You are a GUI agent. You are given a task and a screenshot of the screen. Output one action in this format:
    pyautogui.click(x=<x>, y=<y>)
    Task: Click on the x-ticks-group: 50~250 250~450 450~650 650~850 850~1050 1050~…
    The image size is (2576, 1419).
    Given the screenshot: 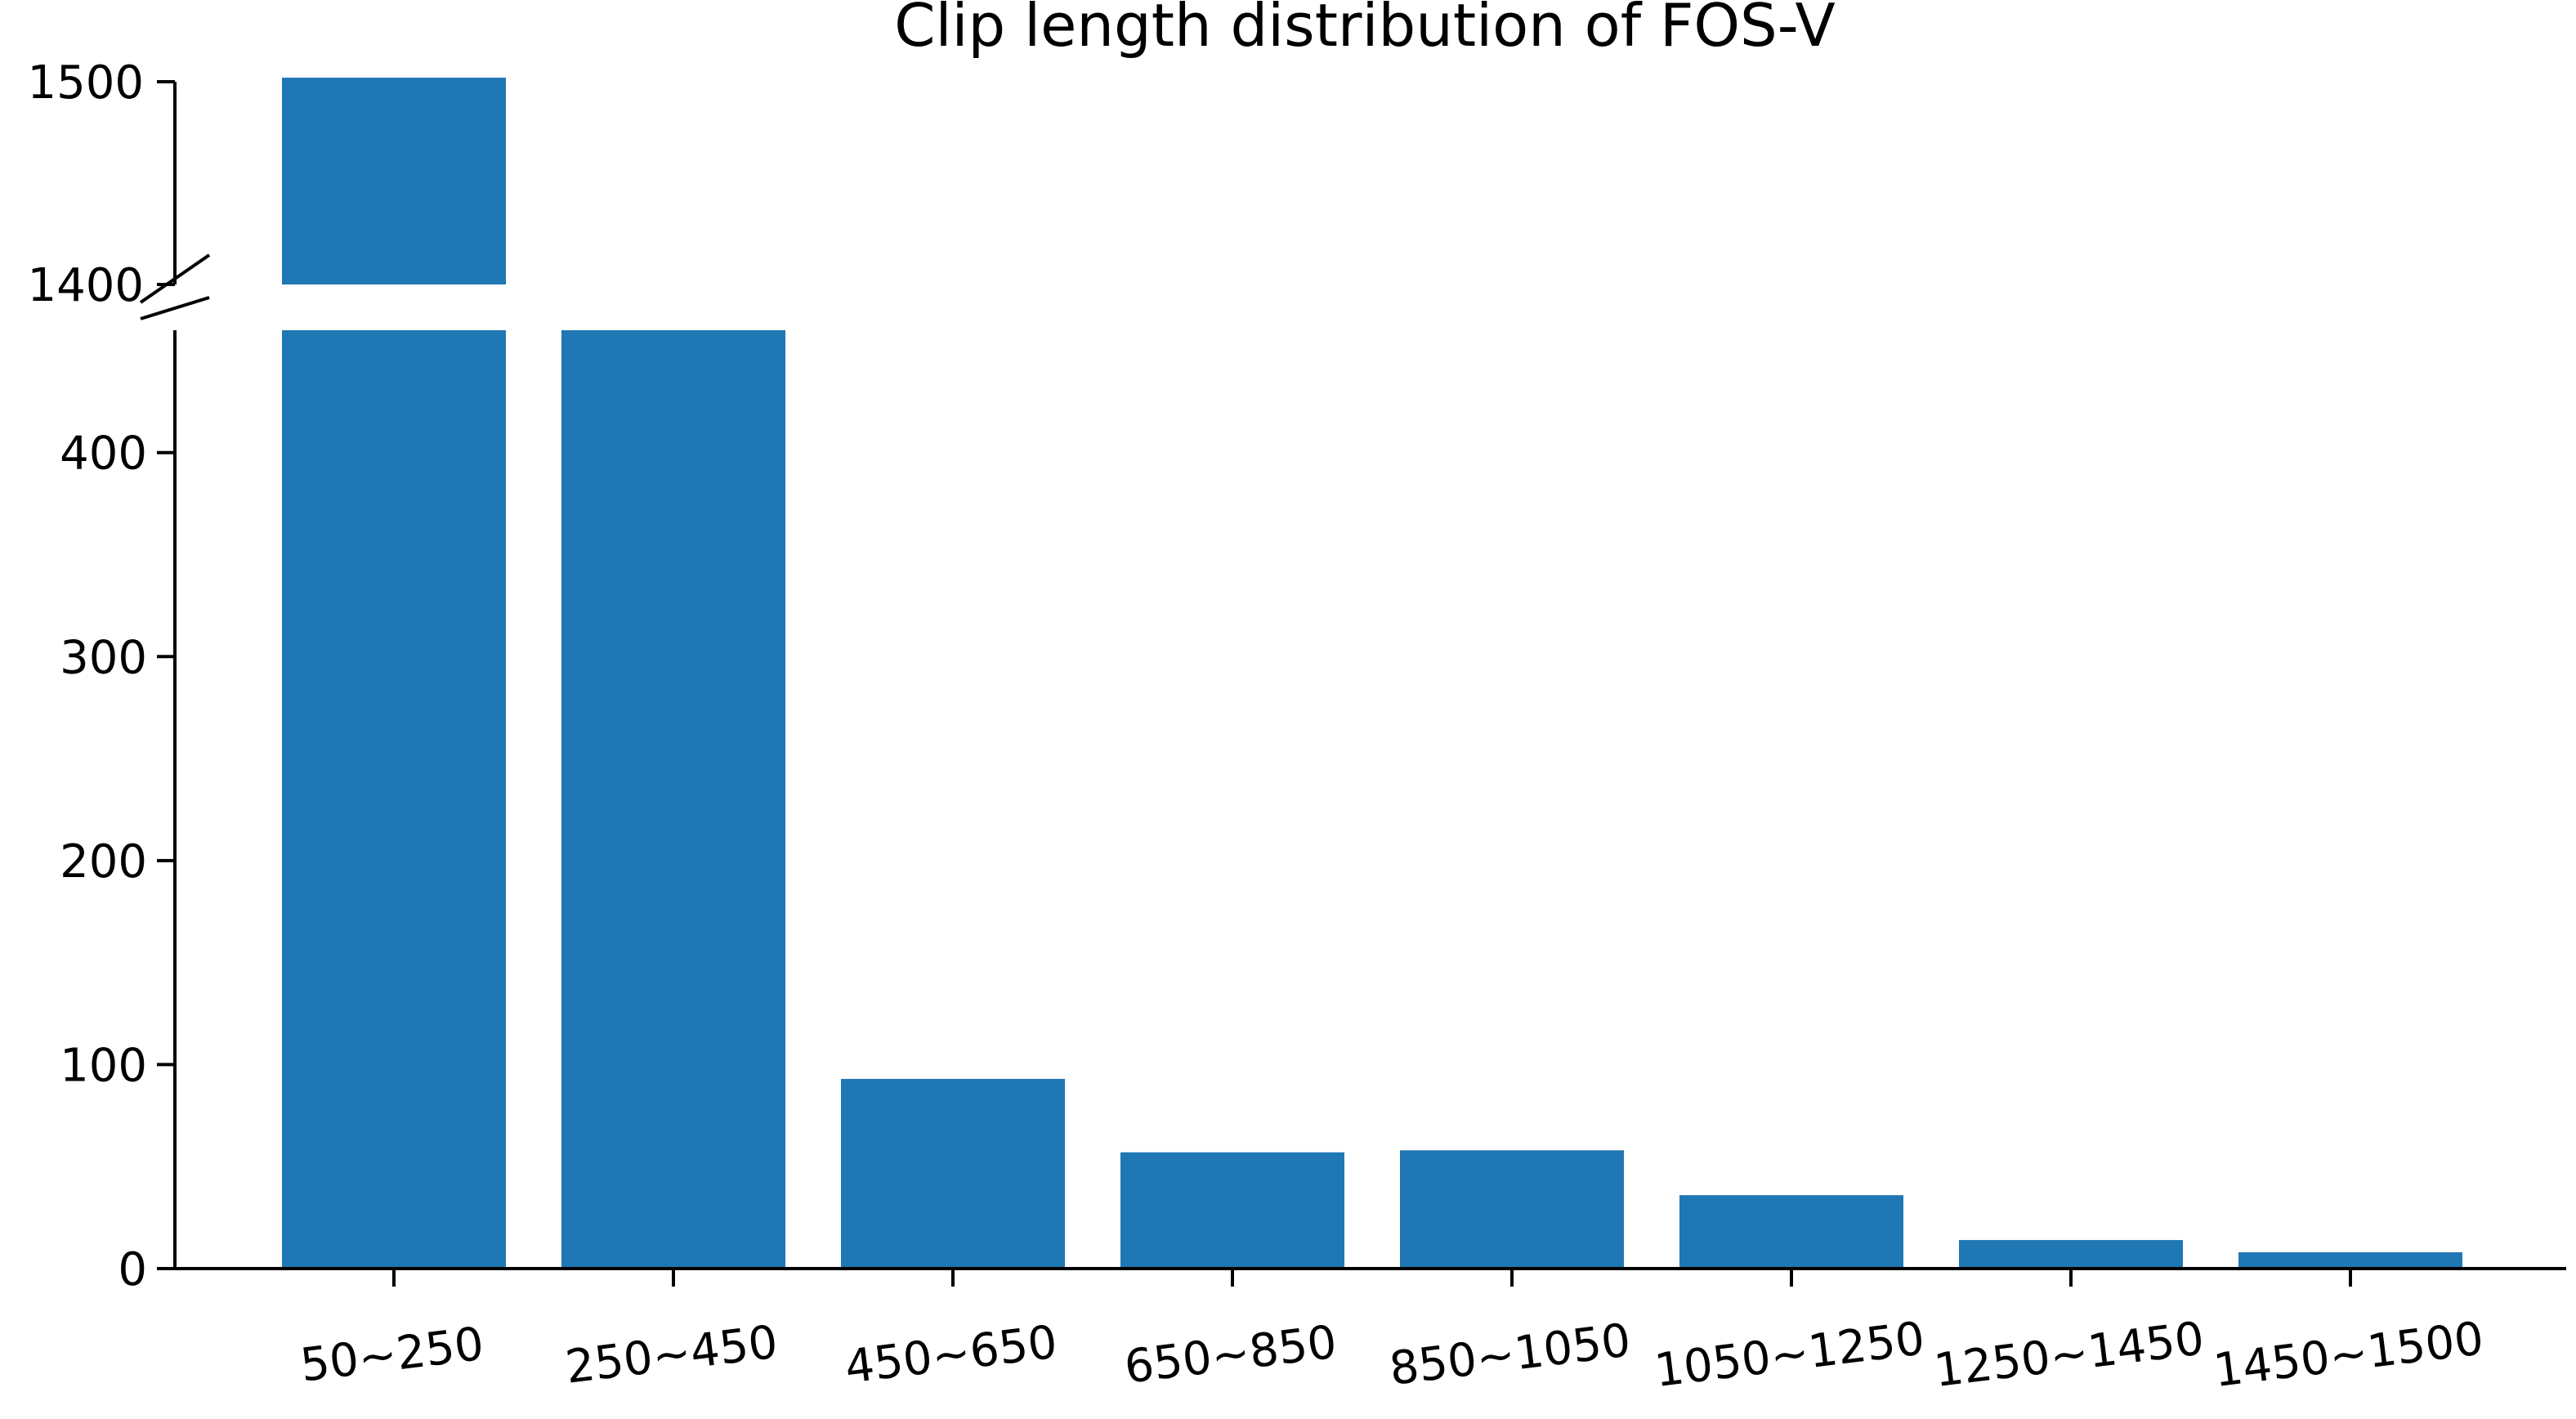 What is the action you would take?
    pyautogui.click(x=1391, y=1333)
    